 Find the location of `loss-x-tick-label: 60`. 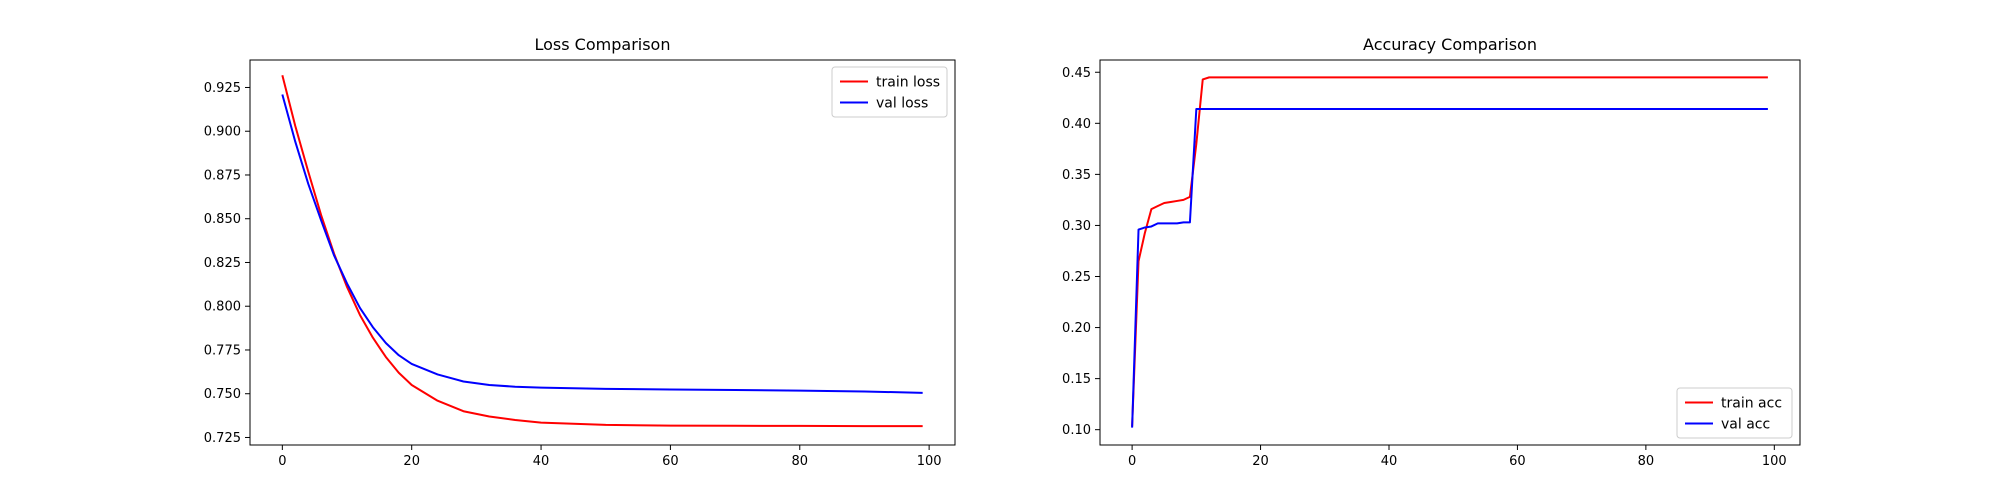

loss-x-tick-label: 60 is located at coordinates (670, 461).